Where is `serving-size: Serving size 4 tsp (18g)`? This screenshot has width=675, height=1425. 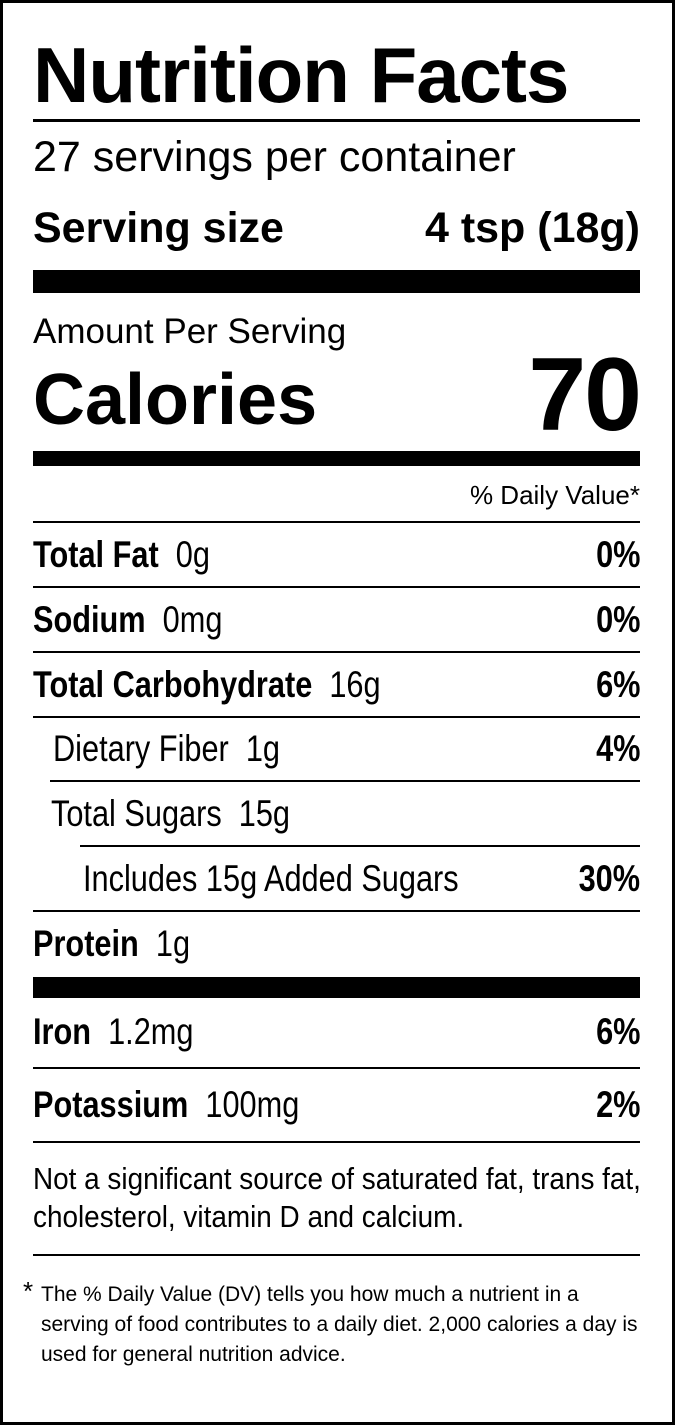
serving-size: Serving size 4 tsp (18g) is located at coordinates (336, 228).